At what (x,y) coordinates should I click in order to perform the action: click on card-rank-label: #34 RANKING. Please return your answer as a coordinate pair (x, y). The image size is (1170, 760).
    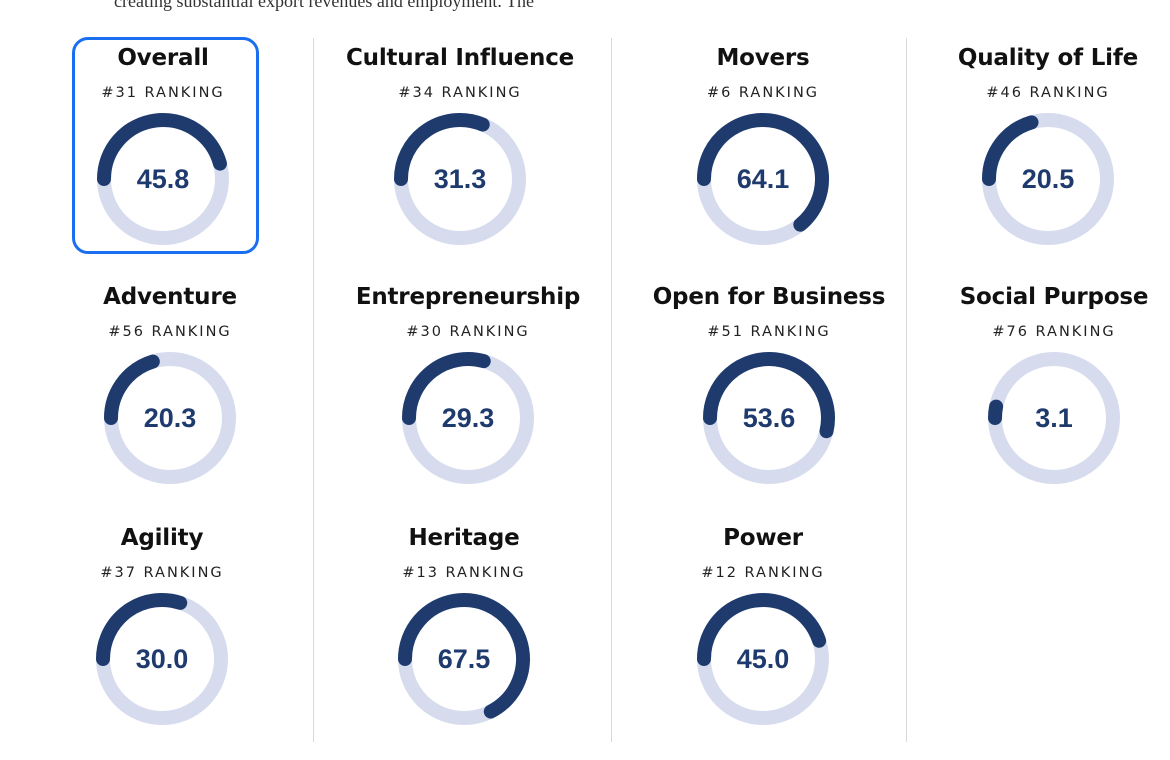
    Looking at the image, I should click on (460, 93).